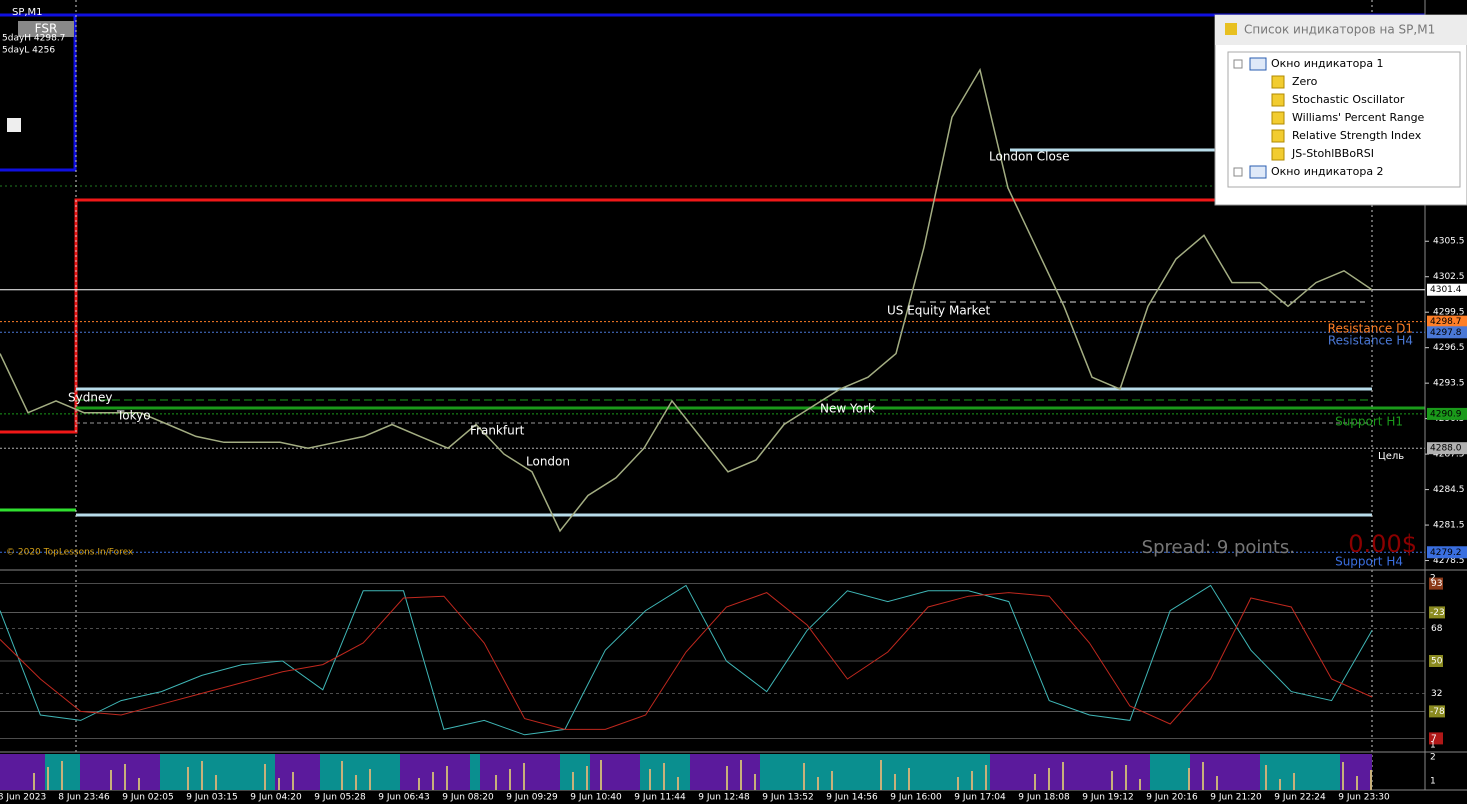  I want to click on y-tick-label: -23, so click(1437, 613).